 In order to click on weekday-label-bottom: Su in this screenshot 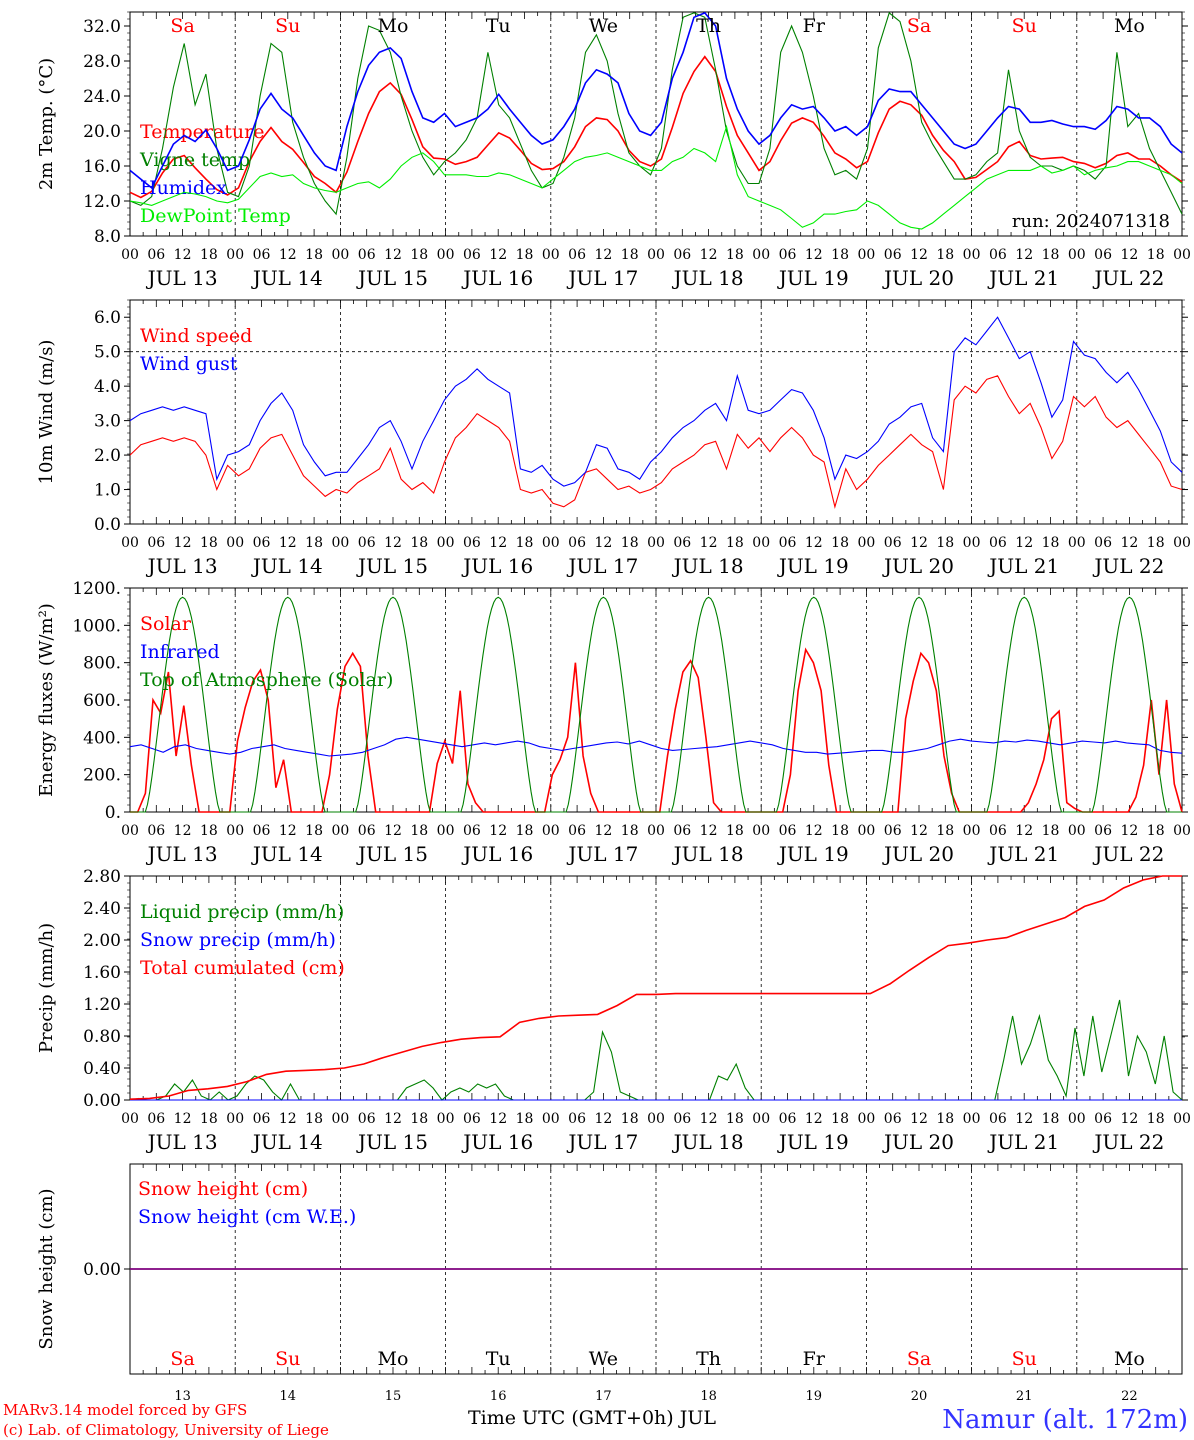, I will do `click(287, 1359)`.